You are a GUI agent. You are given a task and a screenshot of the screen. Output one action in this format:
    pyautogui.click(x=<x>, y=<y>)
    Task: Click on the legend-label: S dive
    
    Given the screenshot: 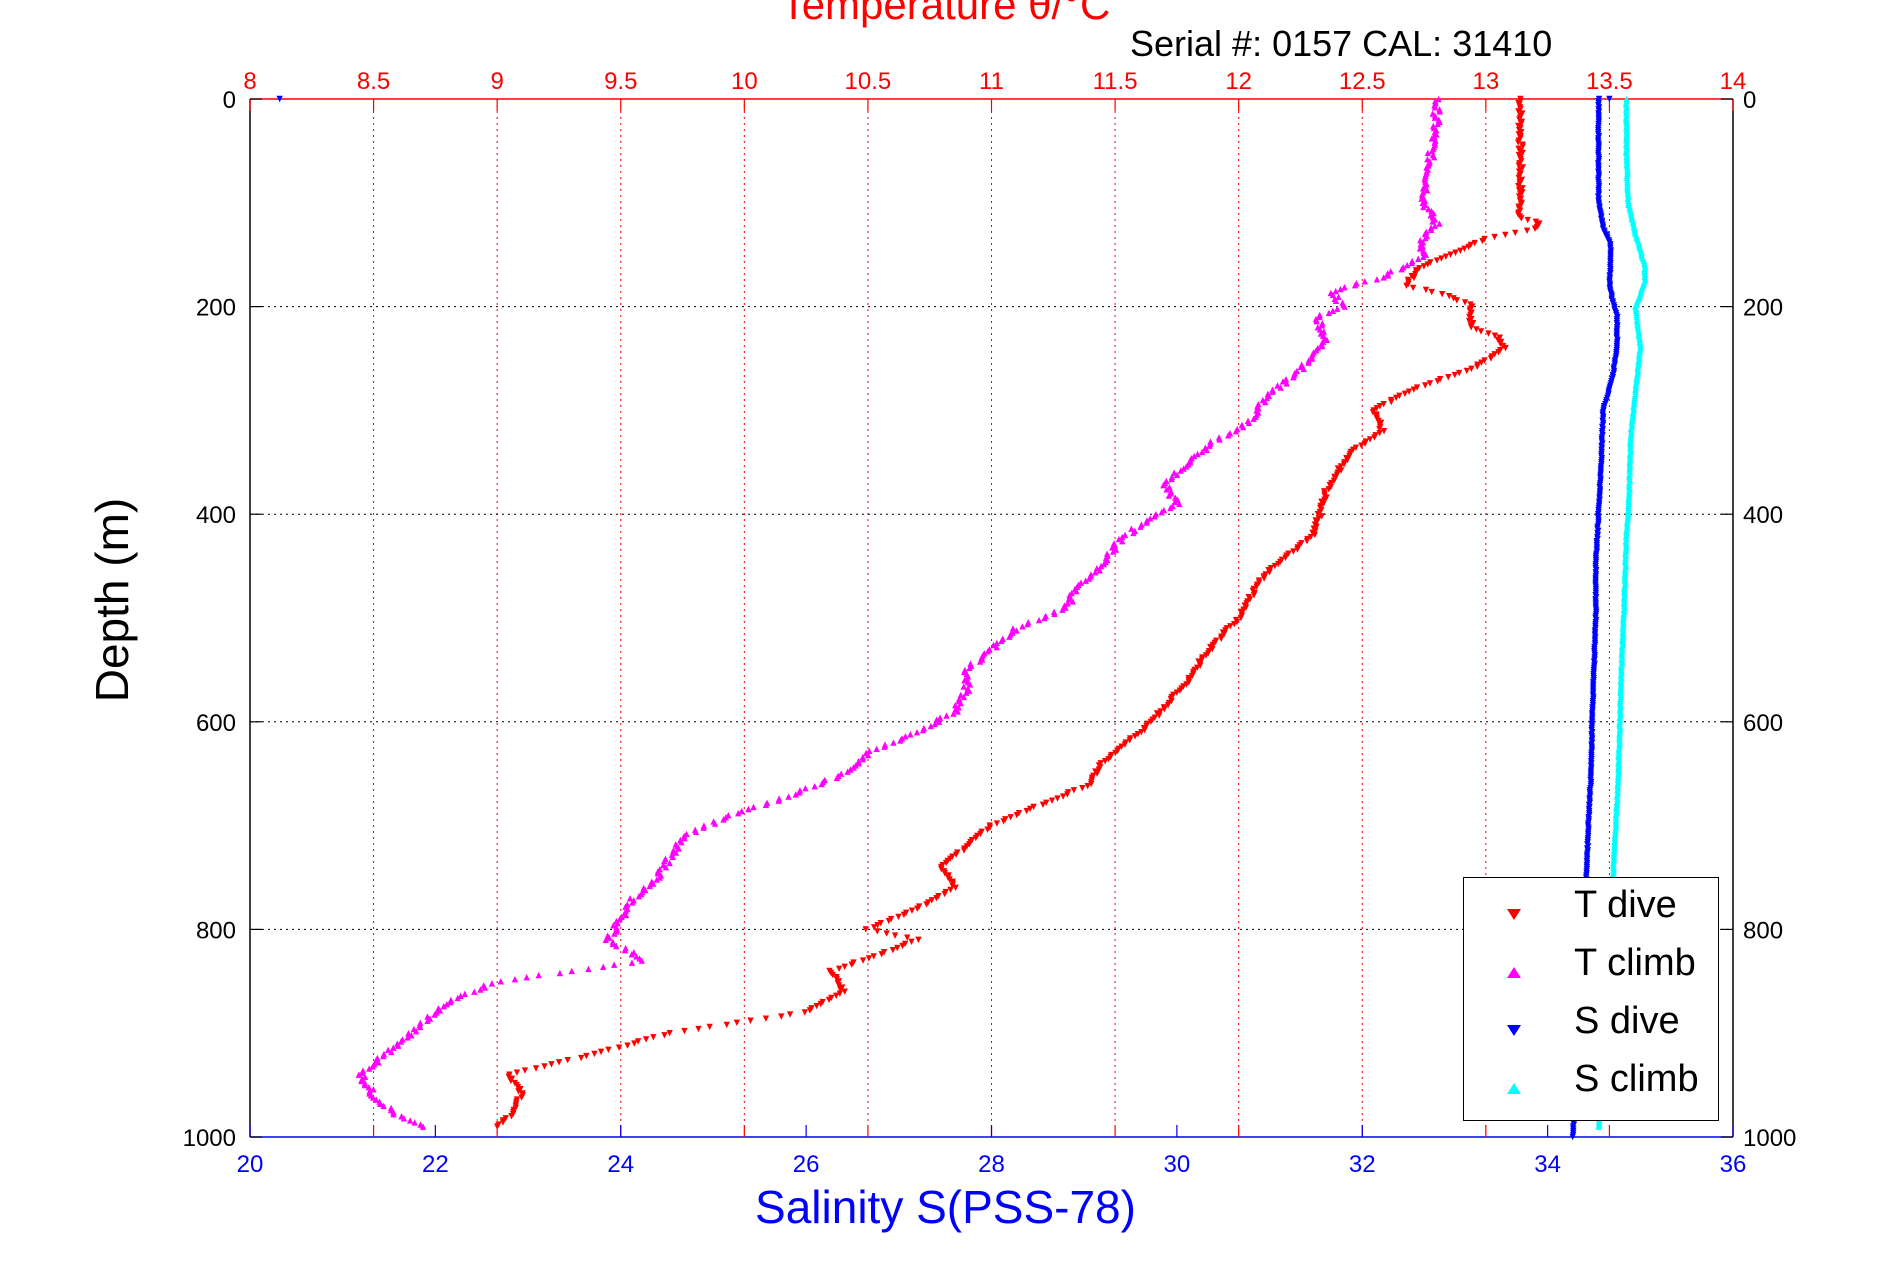 What is the action you would take?
    pyautogui.click(x=1627, y=1021)
    